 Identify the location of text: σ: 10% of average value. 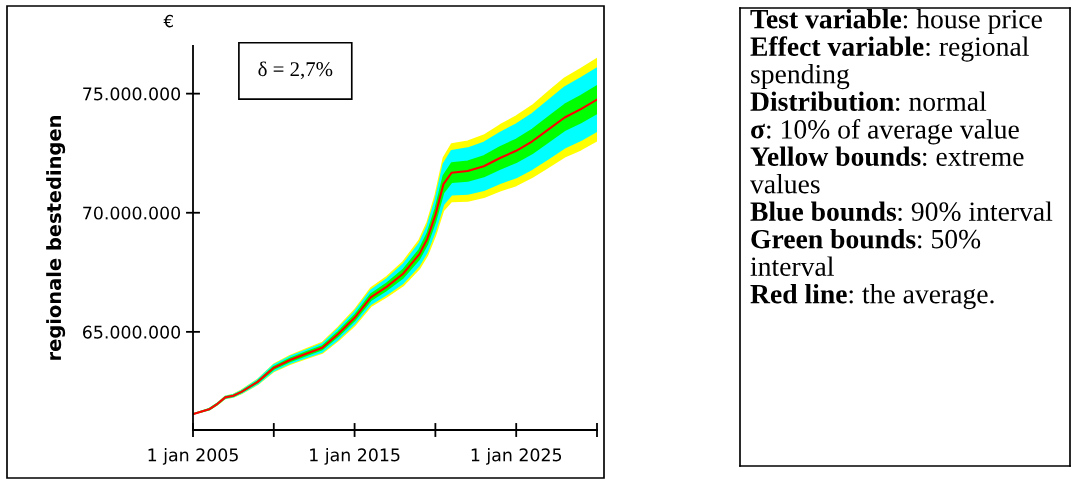
(885, 132).